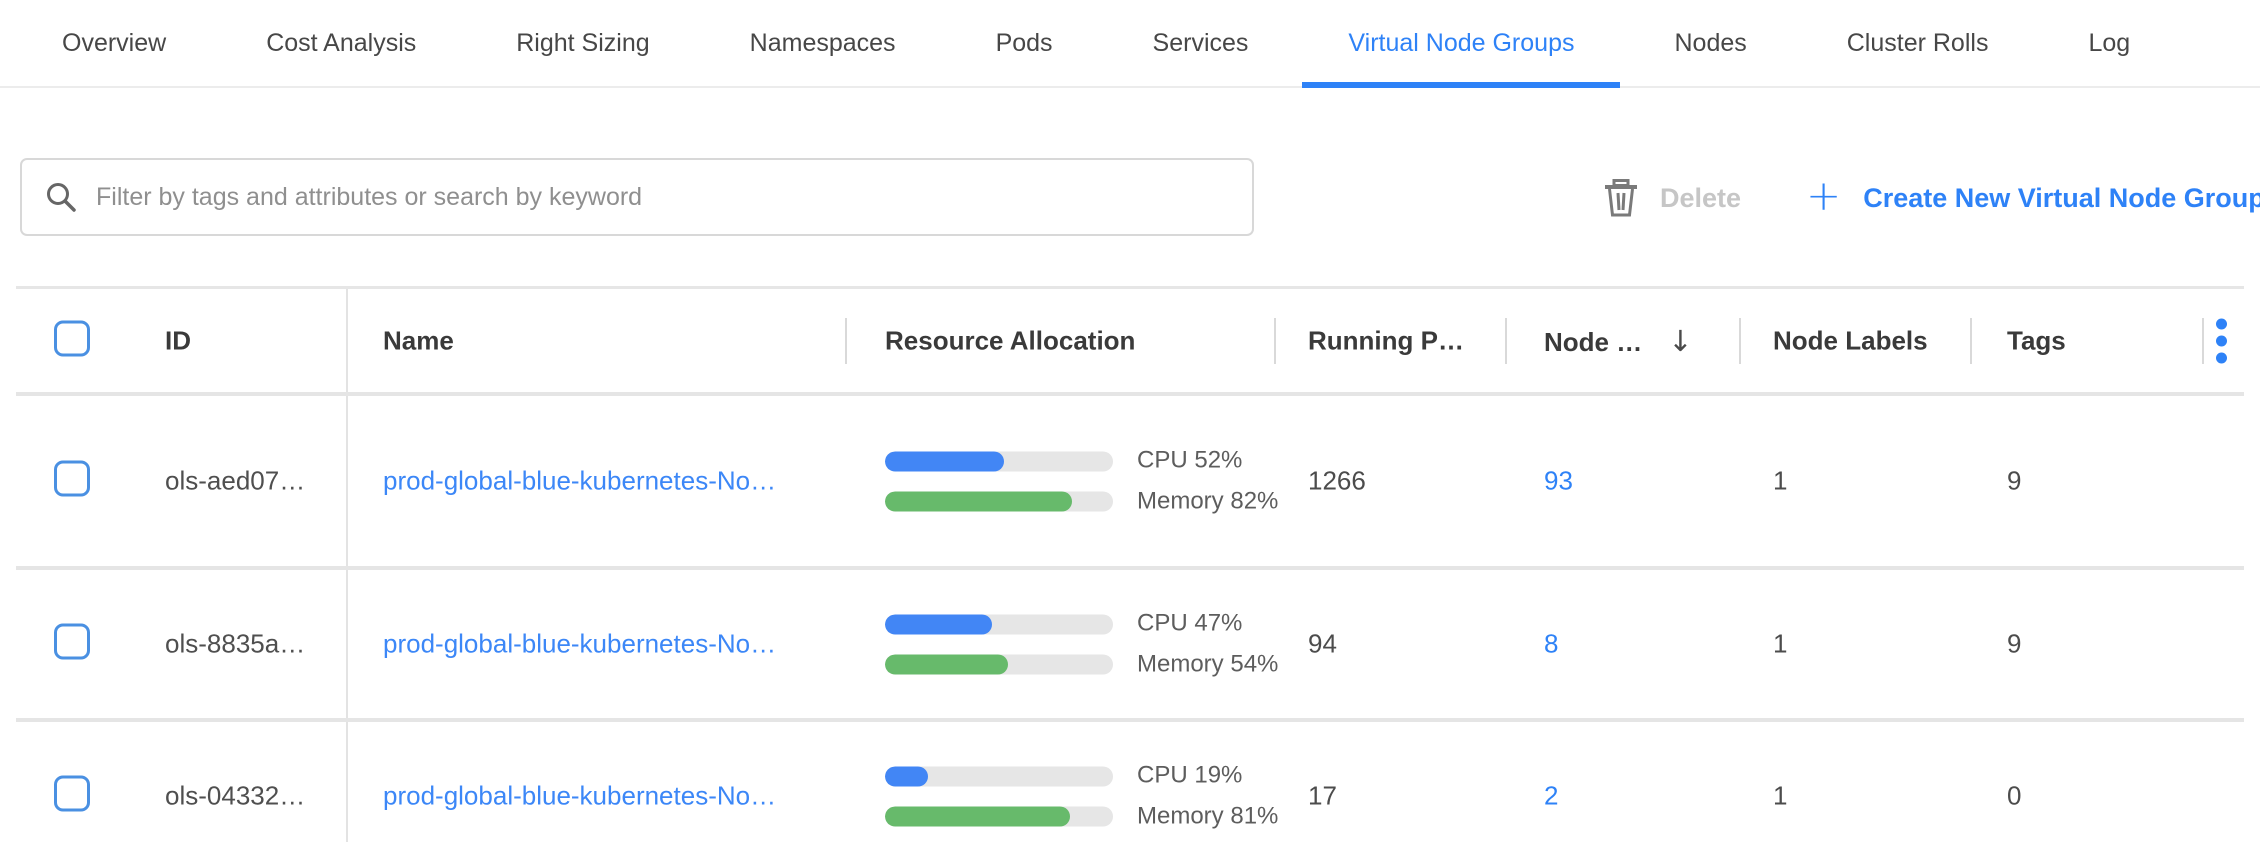 The height and width of the screenshot is (842, 2260). What do you see at coordinates (1701, 197) in the screenshot?
I see `delete-label: Delete` at bounding box center [1701, 197].